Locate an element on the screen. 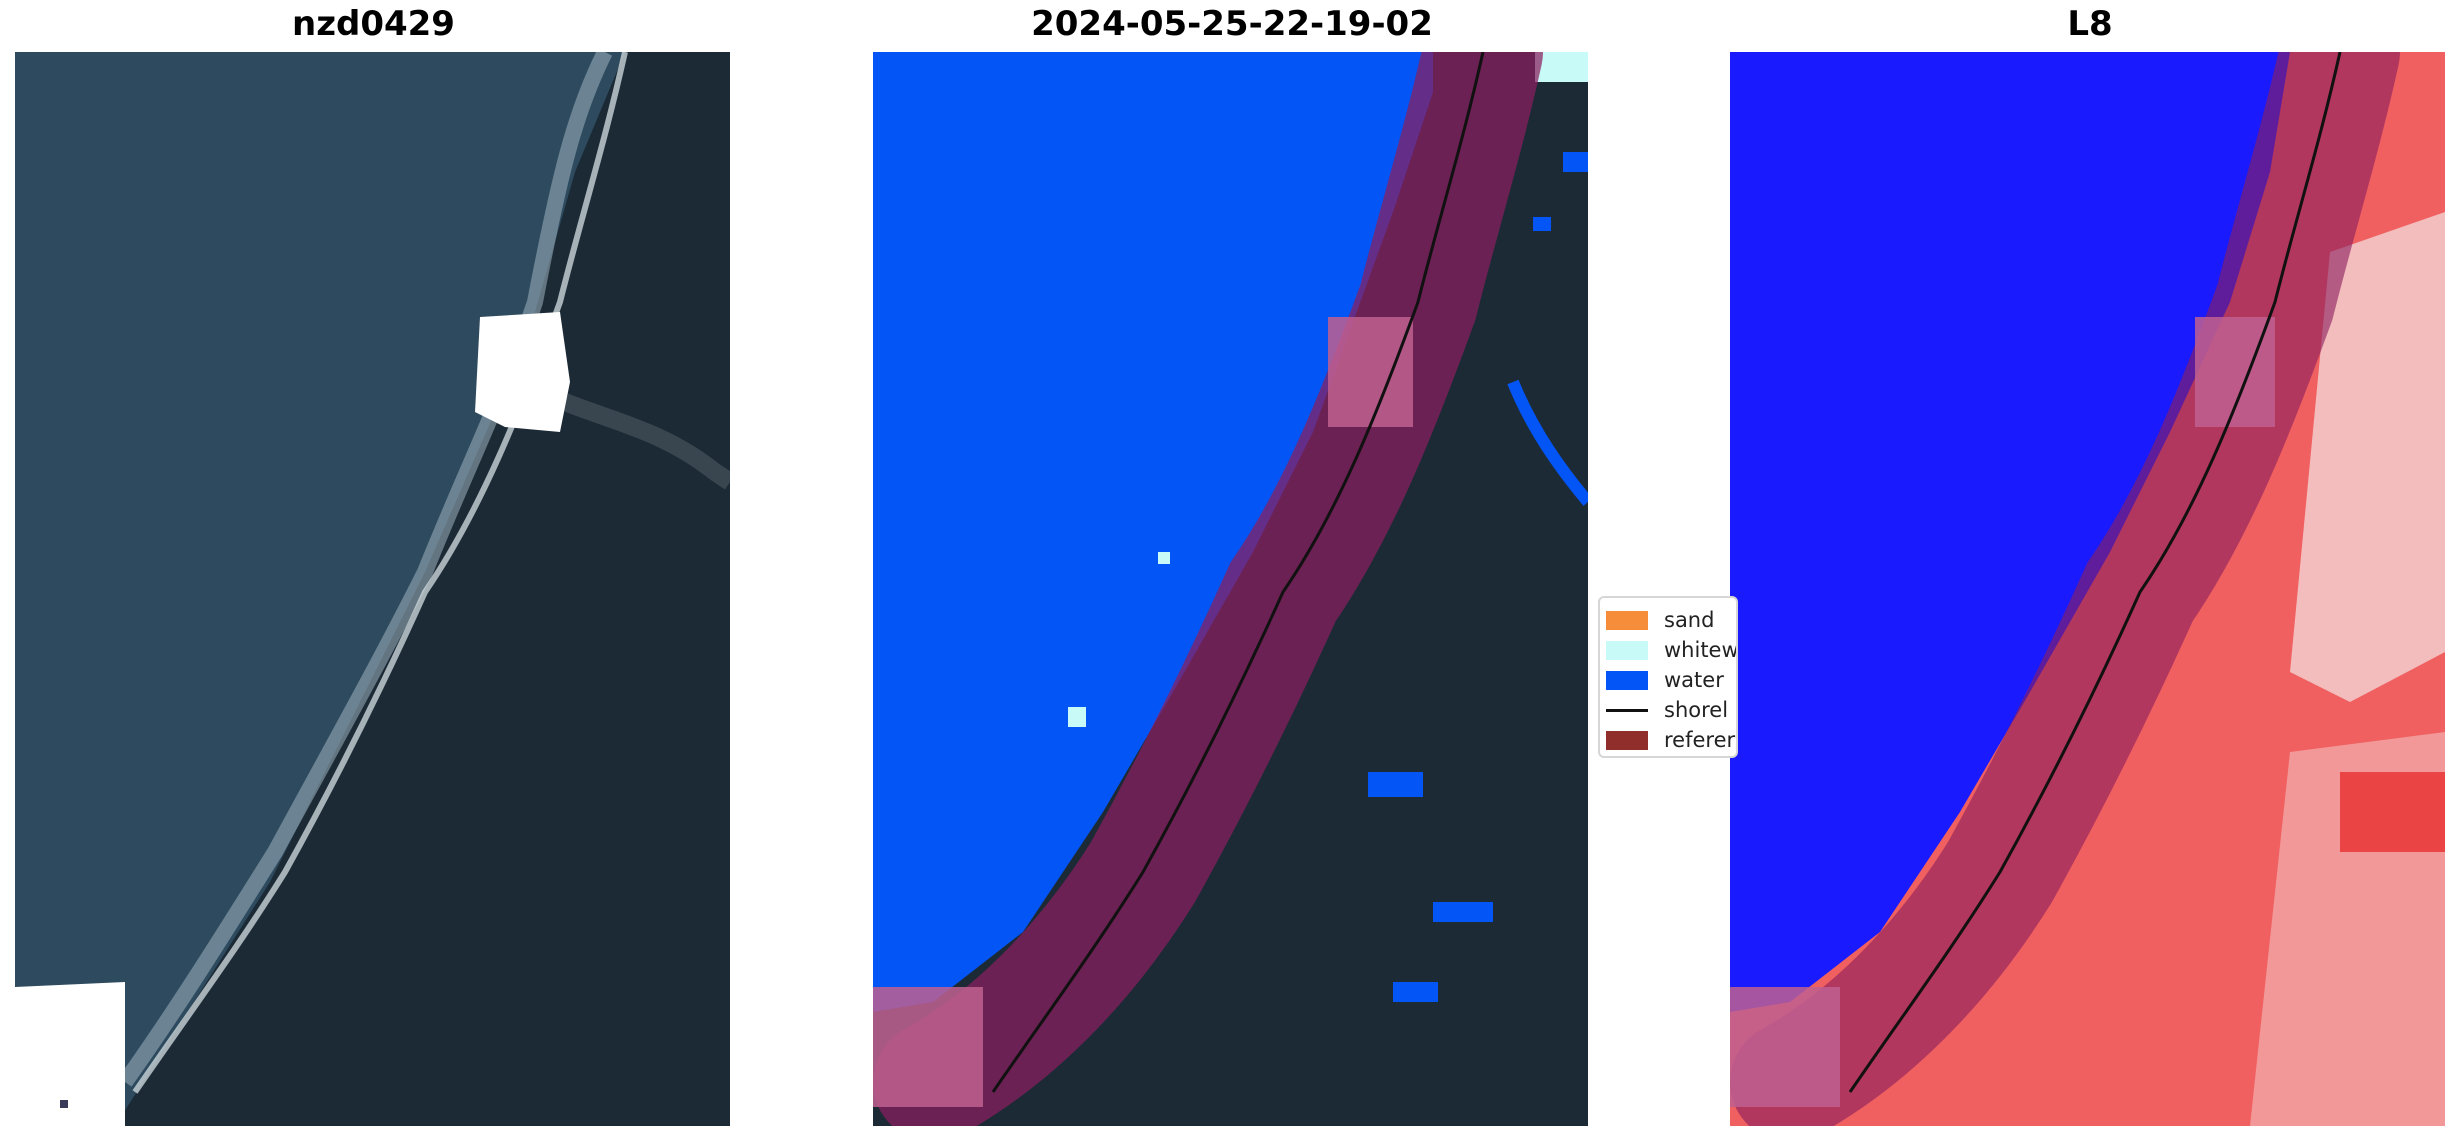 The height and width of the screenshot is (1140, 2460). legend-label: referer is located at coordinates (1700, 740).